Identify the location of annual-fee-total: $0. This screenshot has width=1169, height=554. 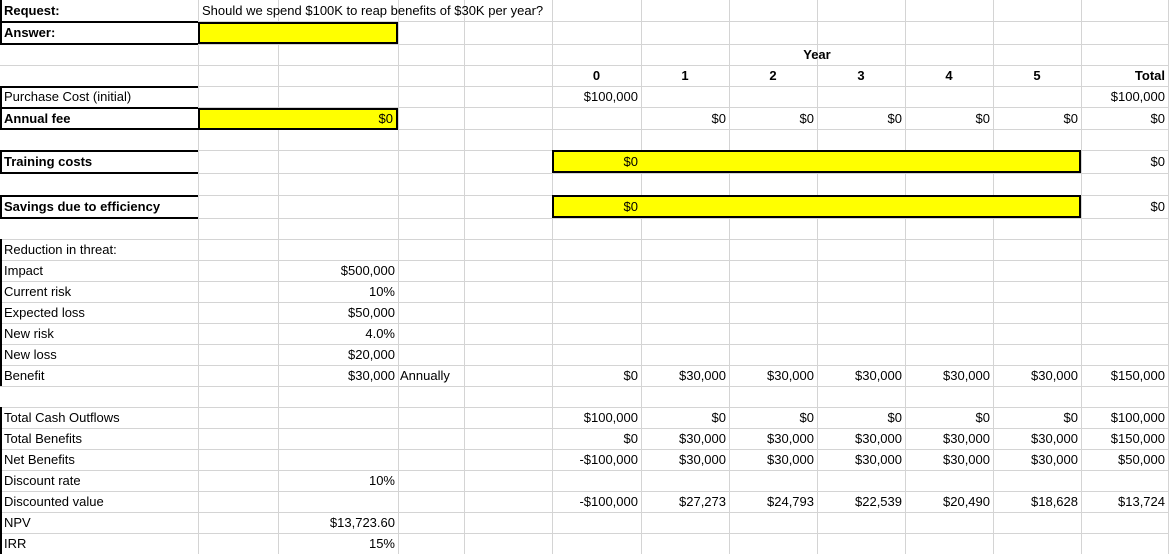
(1157, 118).